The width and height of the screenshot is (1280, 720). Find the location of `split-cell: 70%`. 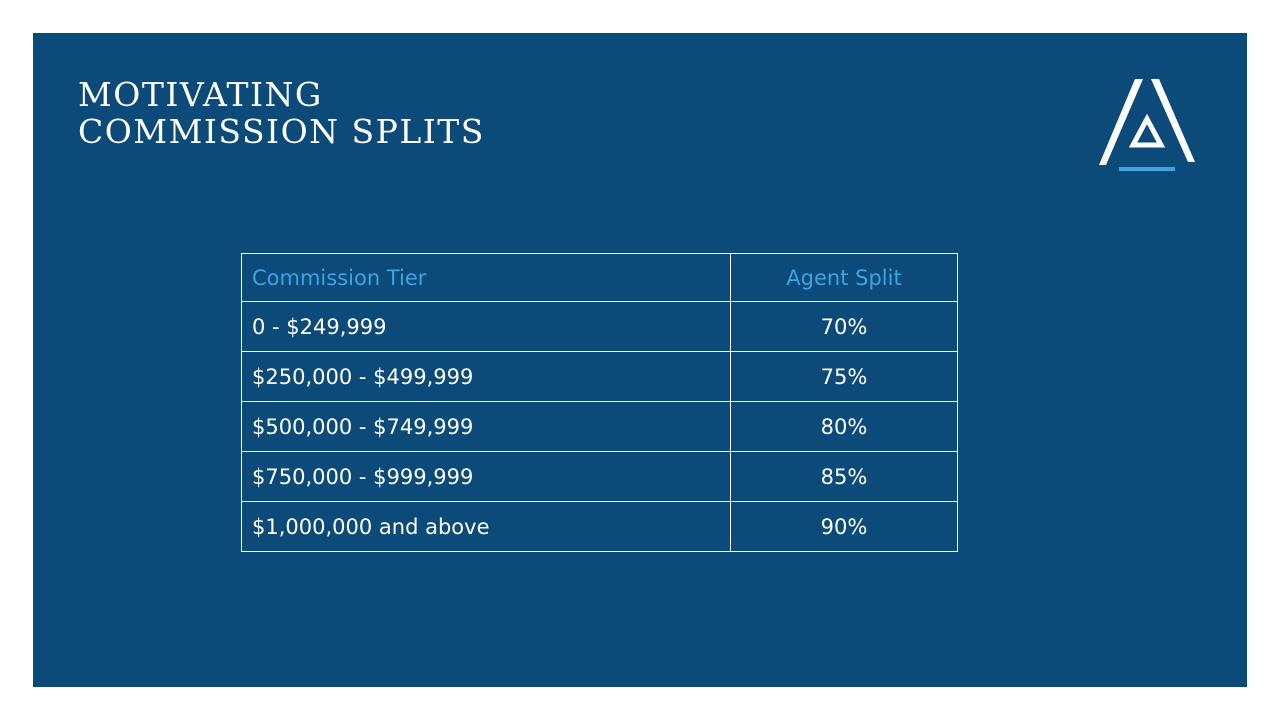

split-cell: 70% is located at coordinates (844, 326).